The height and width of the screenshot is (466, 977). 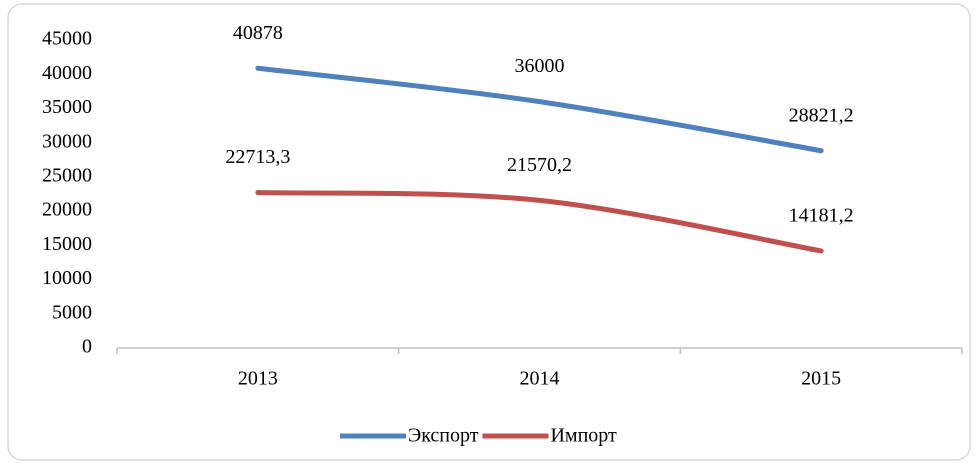 What do you see at coordinates (67, 141) in the screenshot?
I see `y-tick-label: 30000` at bounding box center [67, 141].